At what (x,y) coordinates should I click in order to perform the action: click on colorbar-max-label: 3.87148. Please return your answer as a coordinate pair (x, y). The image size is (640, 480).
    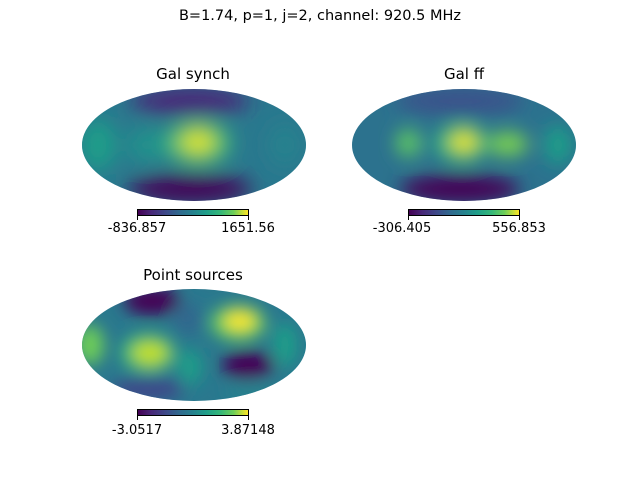
    Looking at the image, I should click on (248, 430).